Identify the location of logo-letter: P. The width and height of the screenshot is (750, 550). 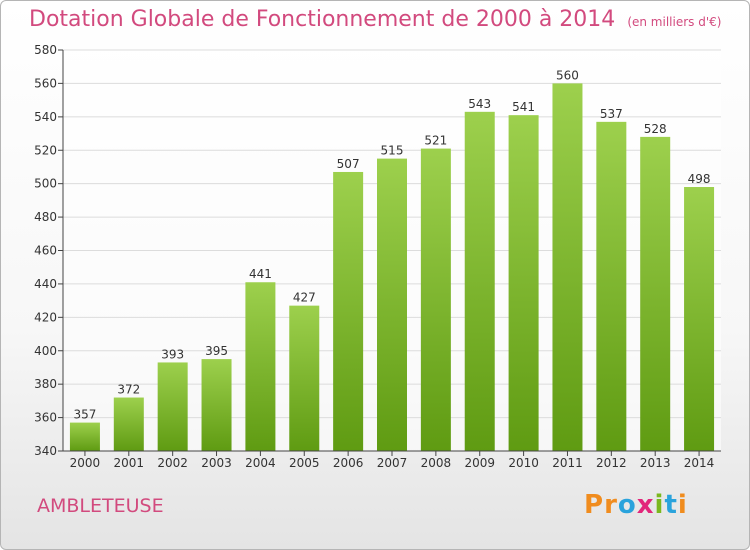
(594, 505).